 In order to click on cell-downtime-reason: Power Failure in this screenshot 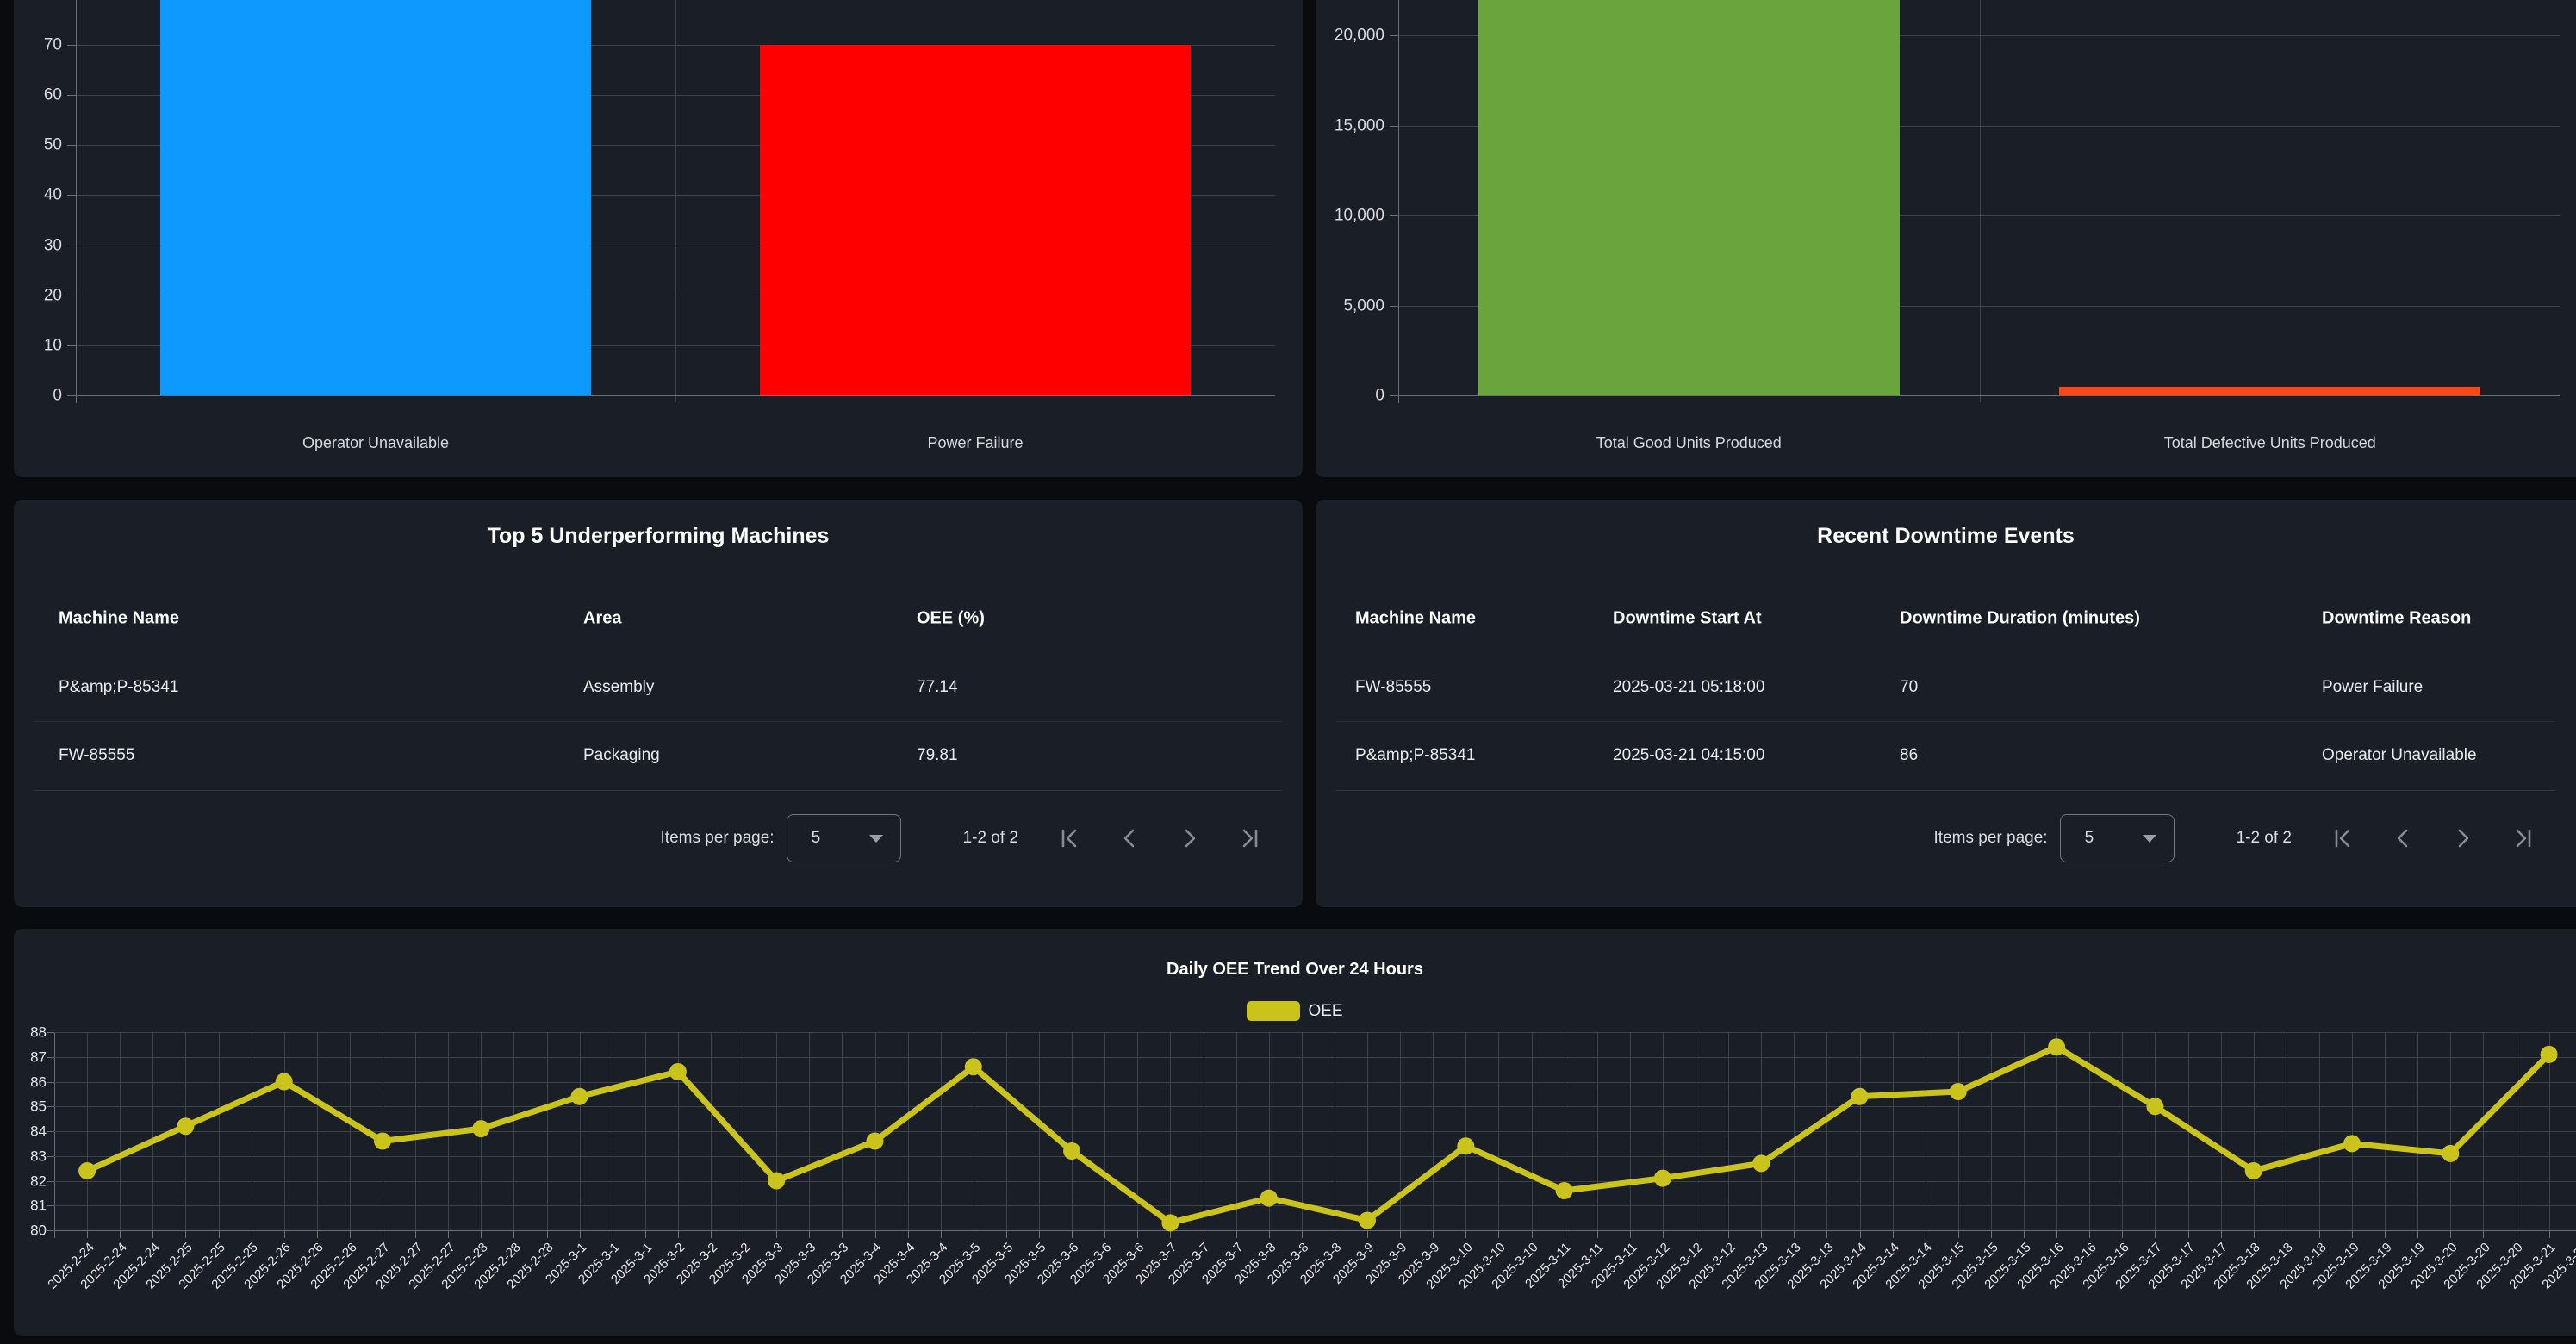, I will do `click(2373, 687)`.